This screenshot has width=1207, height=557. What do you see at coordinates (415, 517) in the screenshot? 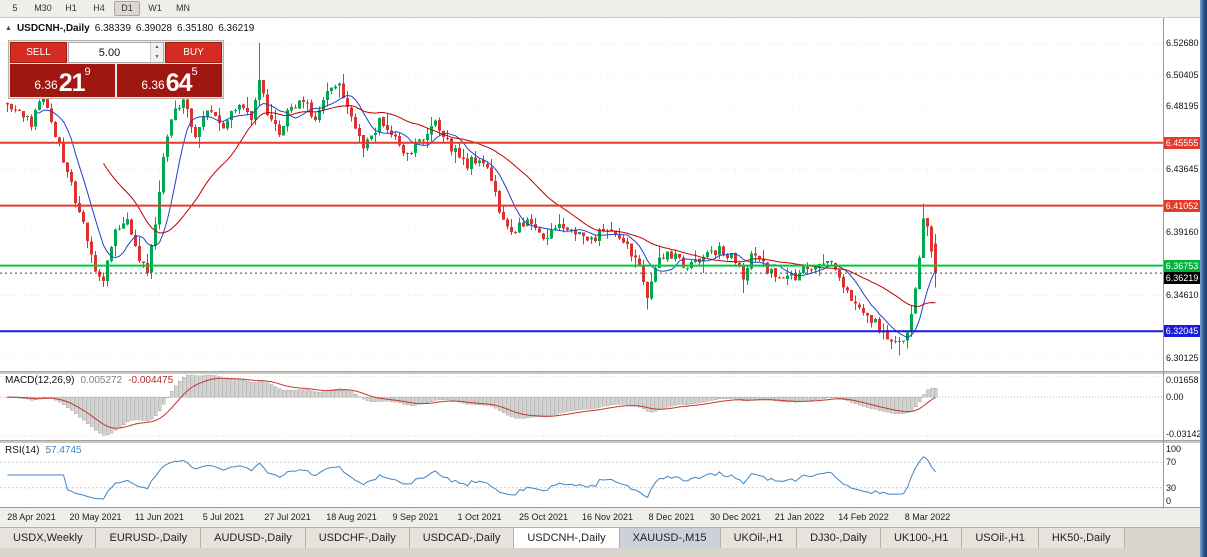
I see `date-label: 9 Sep 2021` at bounding box center [415, 517].